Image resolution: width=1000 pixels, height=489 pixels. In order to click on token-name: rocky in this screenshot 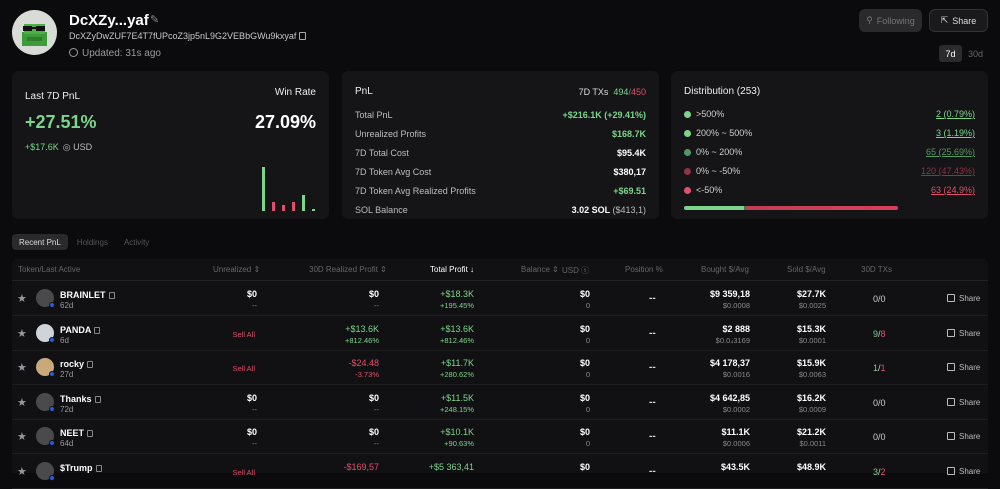, I will do `click(77, 364)`.